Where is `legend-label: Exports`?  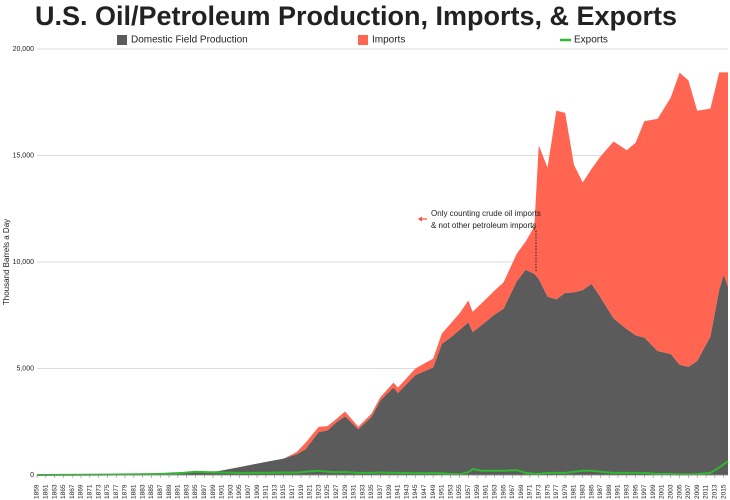
legend-label: Exports is located at coordinates (591, 40).